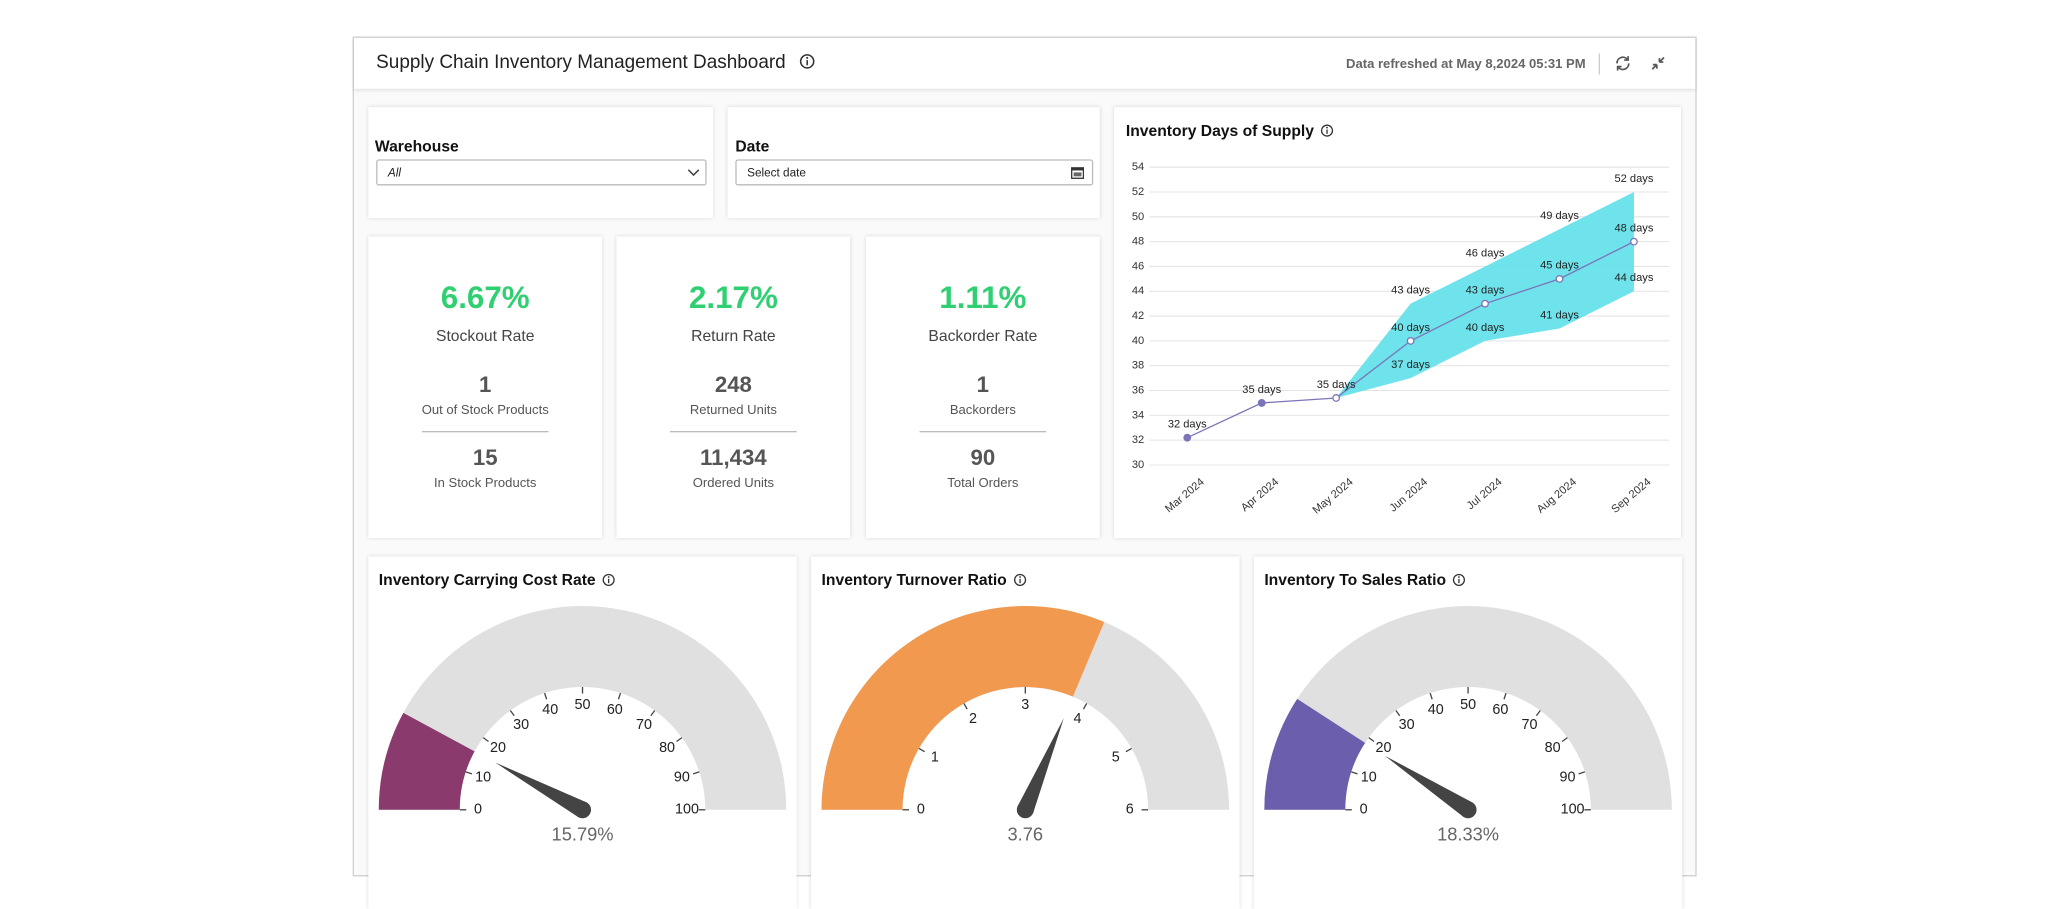 This screenshot has height=909, width=2048. Describe the element at coordinates (983, 457) in the screenshot. I see `kpi-metric-value: 90` at that location.